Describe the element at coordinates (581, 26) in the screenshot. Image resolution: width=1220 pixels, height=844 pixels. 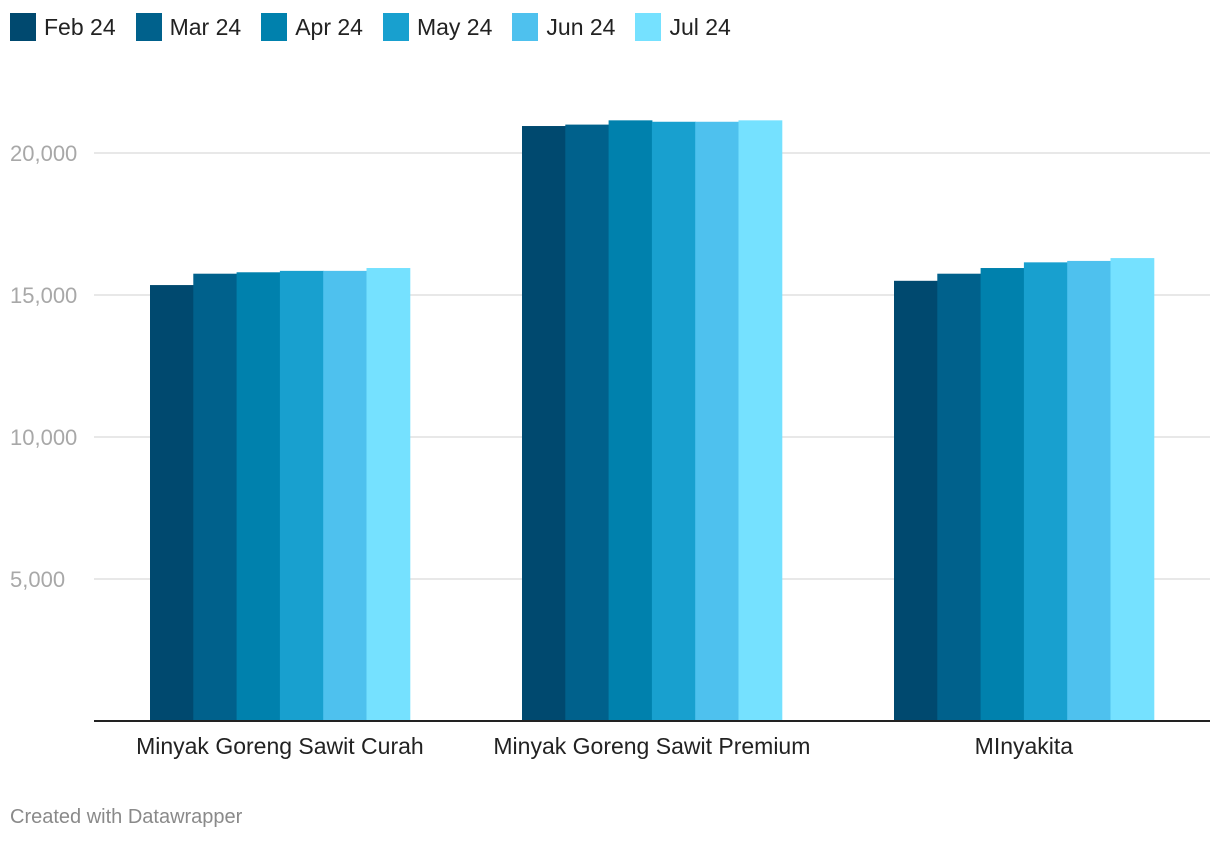
I see `legend-label: Jun 24` at that location.